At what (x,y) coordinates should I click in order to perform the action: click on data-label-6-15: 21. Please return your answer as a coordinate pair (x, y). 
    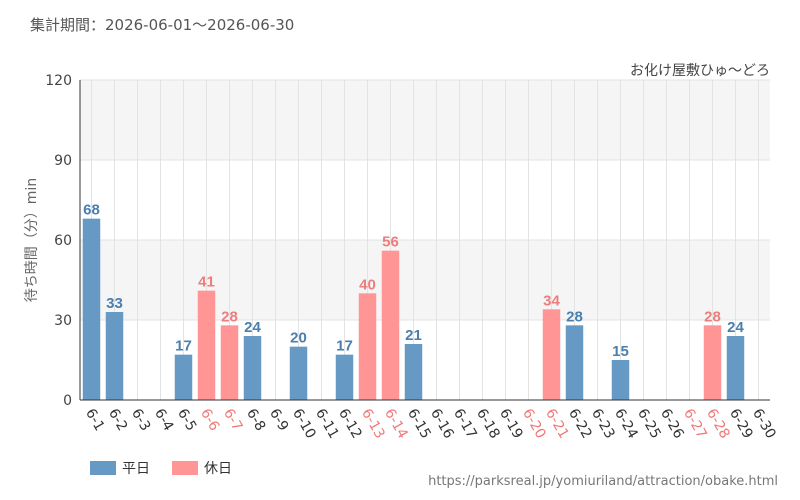
    Looking at the image, I should click on (413, 335).